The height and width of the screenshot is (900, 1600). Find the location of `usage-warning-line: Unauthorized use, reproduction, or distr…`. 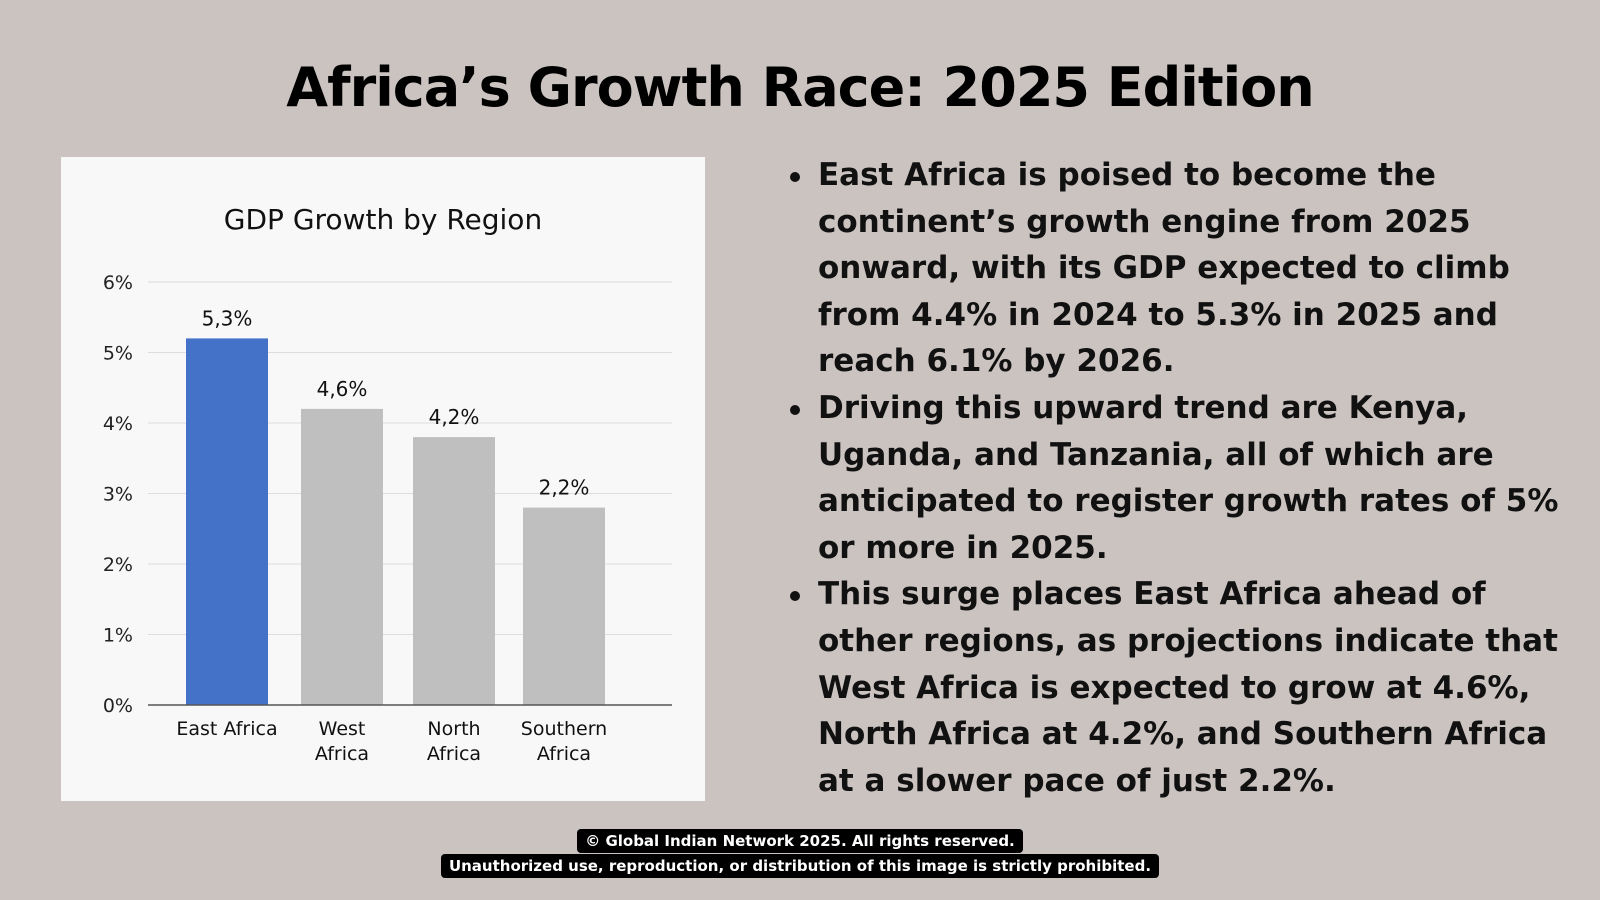

usage-warning-line: Unauthorized use, reproduction, or distr… is located at coordinates (800, 866).